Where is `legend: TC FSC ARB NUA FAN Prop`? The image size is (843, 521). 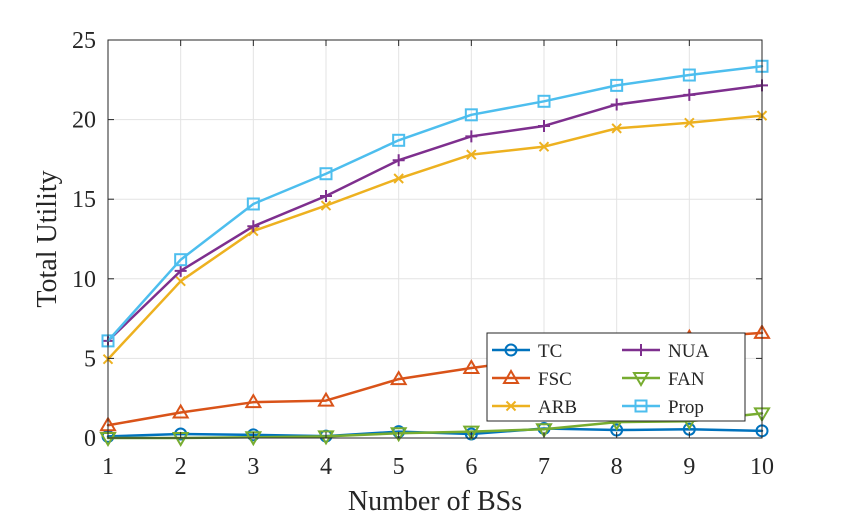
legend: TC FSC ARB NUA FAN Prop is located at coordinates (616, 377).